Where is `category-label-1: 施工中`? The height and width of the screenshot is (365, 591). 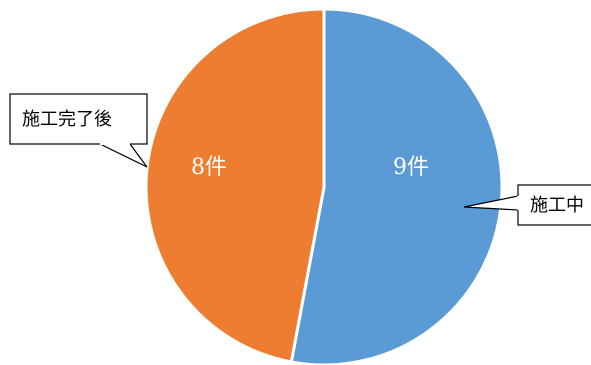
category-label-1: 施工中 is located at coordinates (557, 205).